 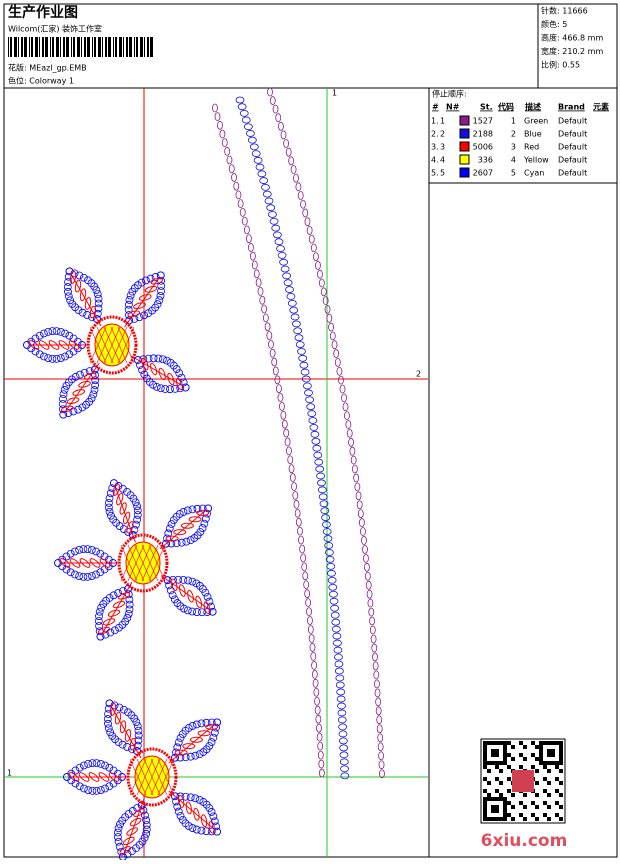 I want to click on row-brand: Default, so click(x=572, y=173).